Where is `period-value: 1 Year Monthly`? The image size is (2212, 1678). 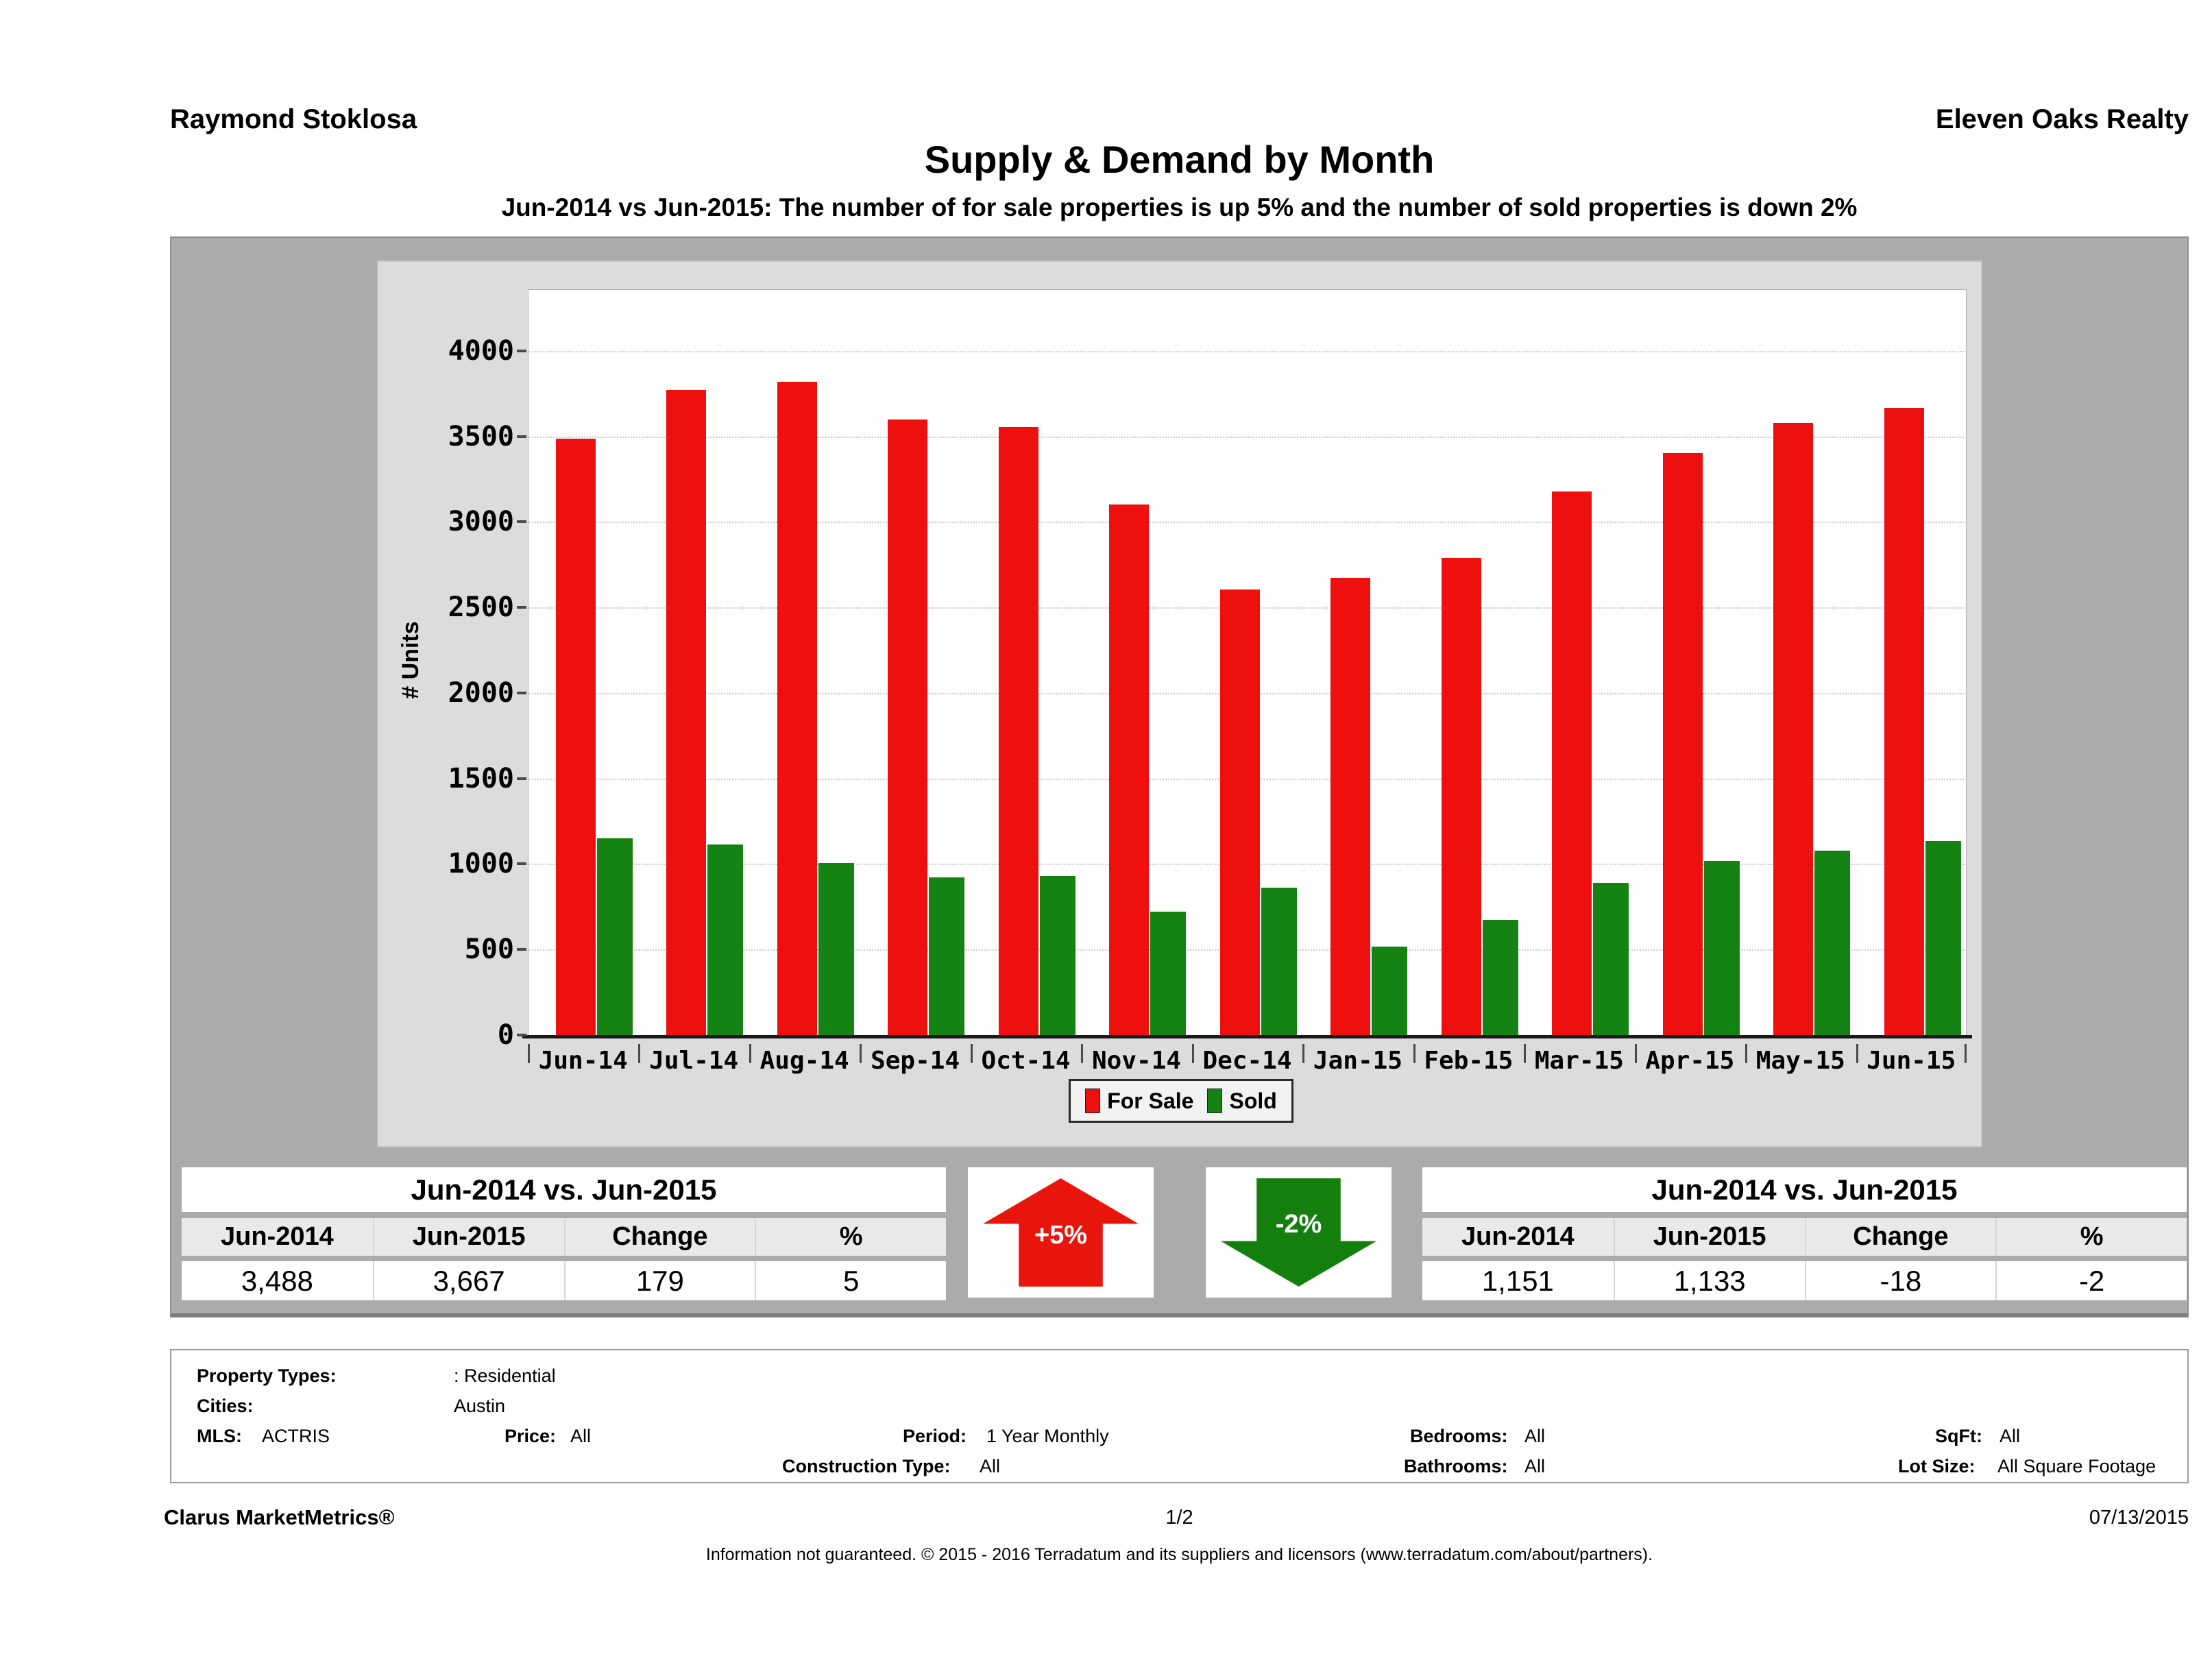 period-value: 1 Year Monthly is located at coordinates (1047, 1436).